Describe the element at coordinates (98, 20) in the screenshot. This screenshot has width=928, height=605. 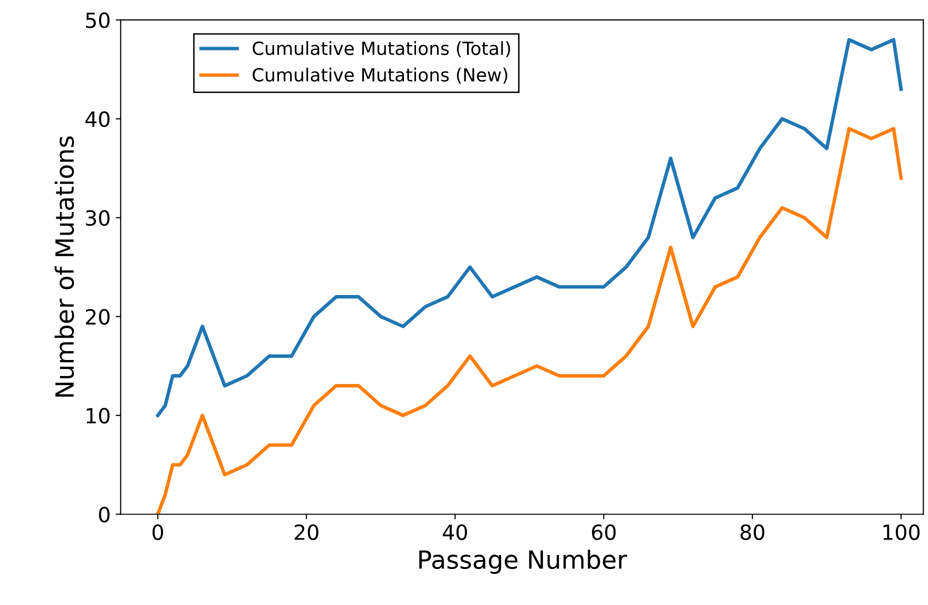
I see `y-tick-label: 50` at that location.